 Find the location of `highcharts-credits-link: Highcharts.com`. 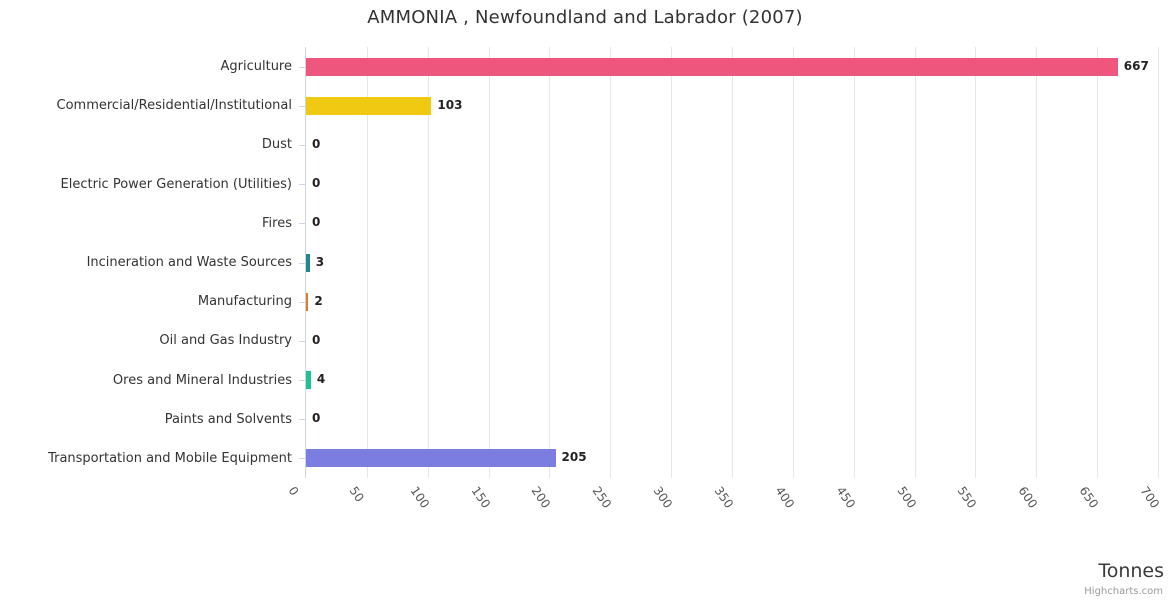

highcharts-credits-link: Highcharts.com is located at coordinates (1123, 591).